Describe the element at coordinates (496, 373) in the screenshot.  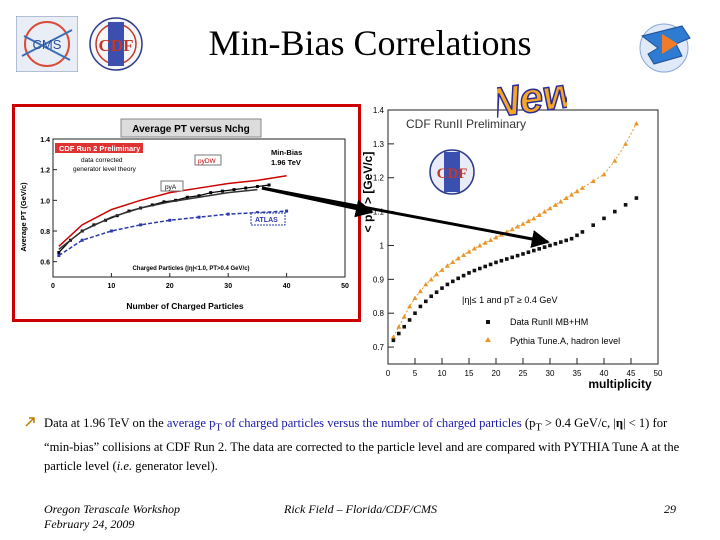
I see `x-tick-label: 20` at that location.